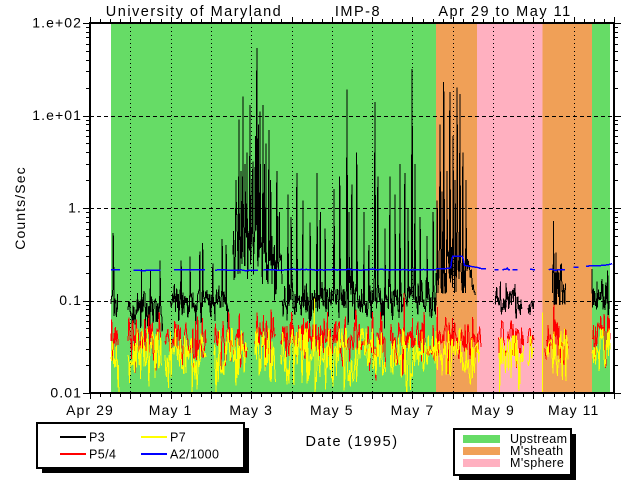  I want to click on legend-swatch-upstream, so click(481, 439).